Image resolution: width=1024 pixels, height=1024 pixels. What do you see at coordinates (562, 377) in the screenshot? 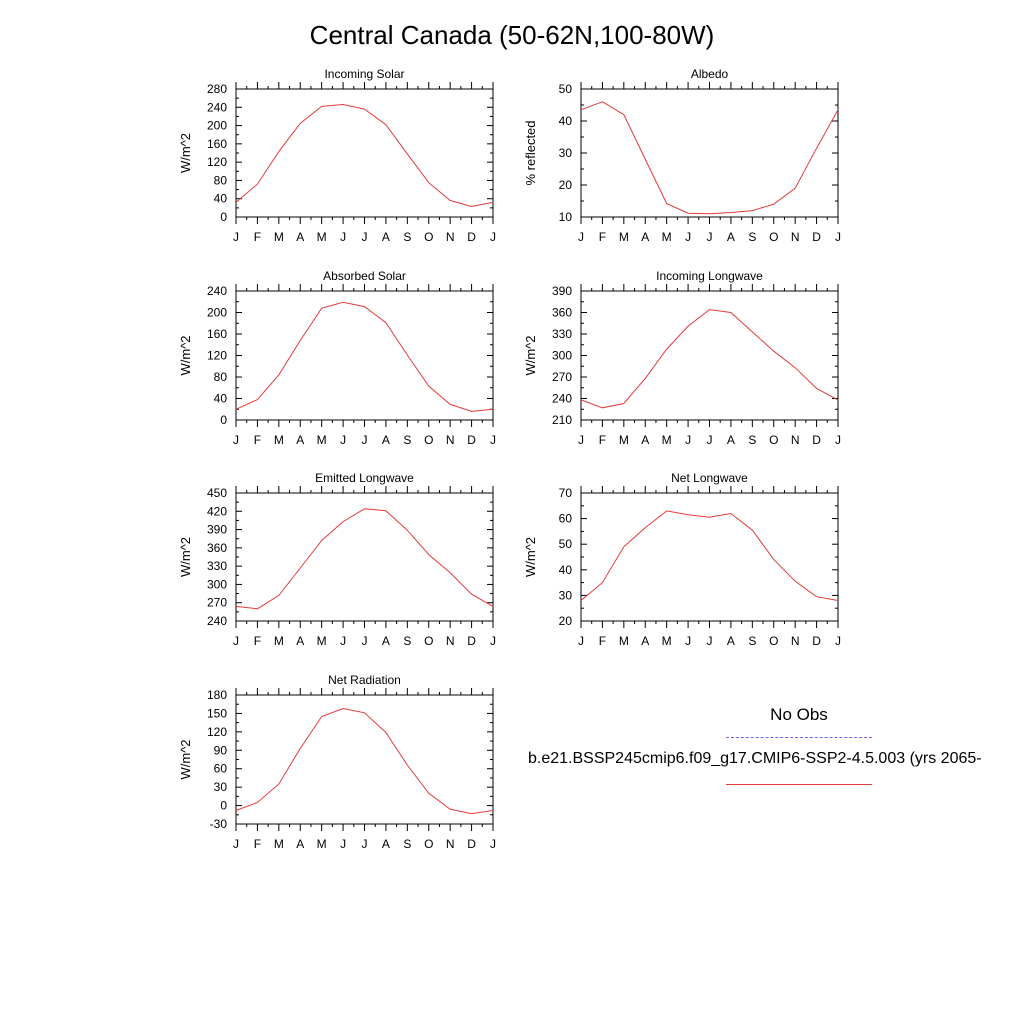
I see `y-tick-label: 270` at bounding box center [562, 377].